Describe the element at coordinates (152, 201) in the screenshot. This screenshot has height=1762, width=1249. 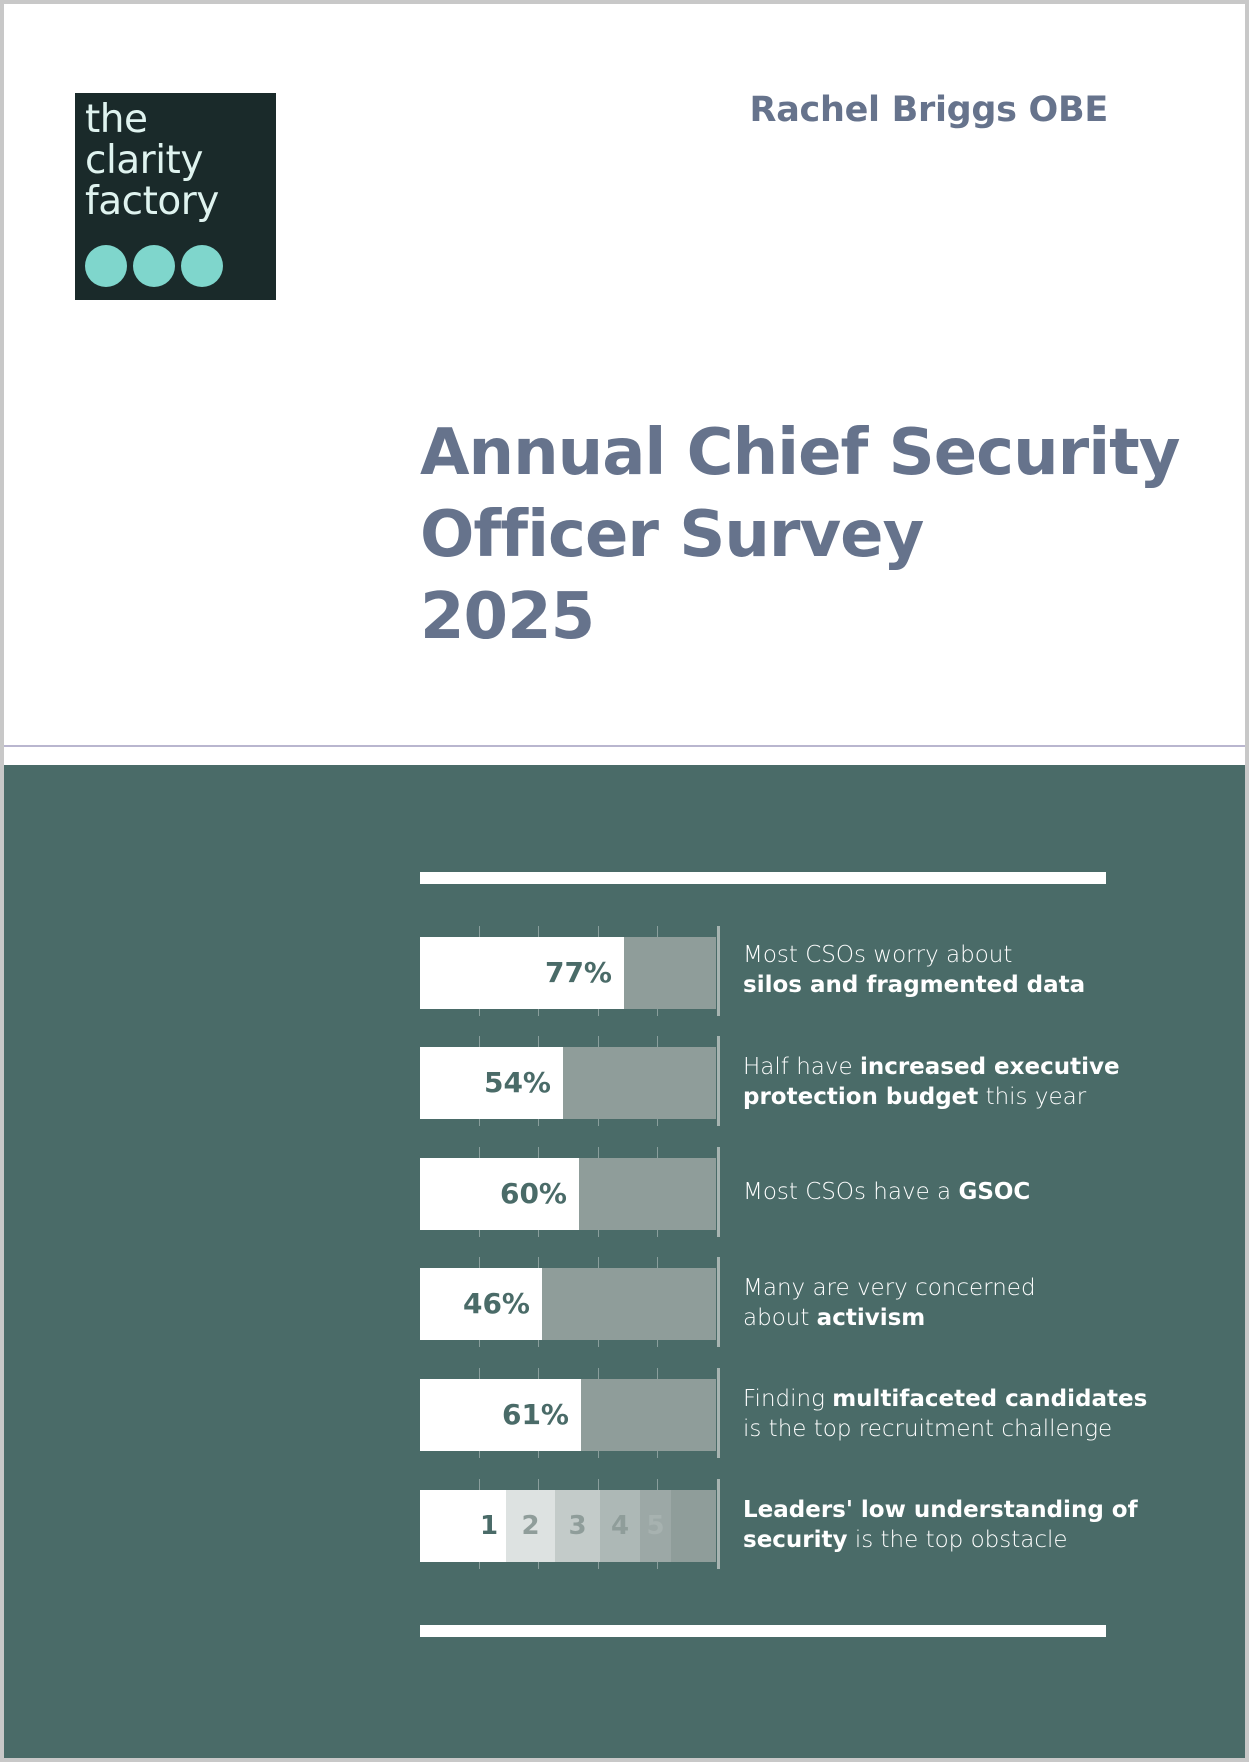
I see `logo-text-line-3: factory` at that location.